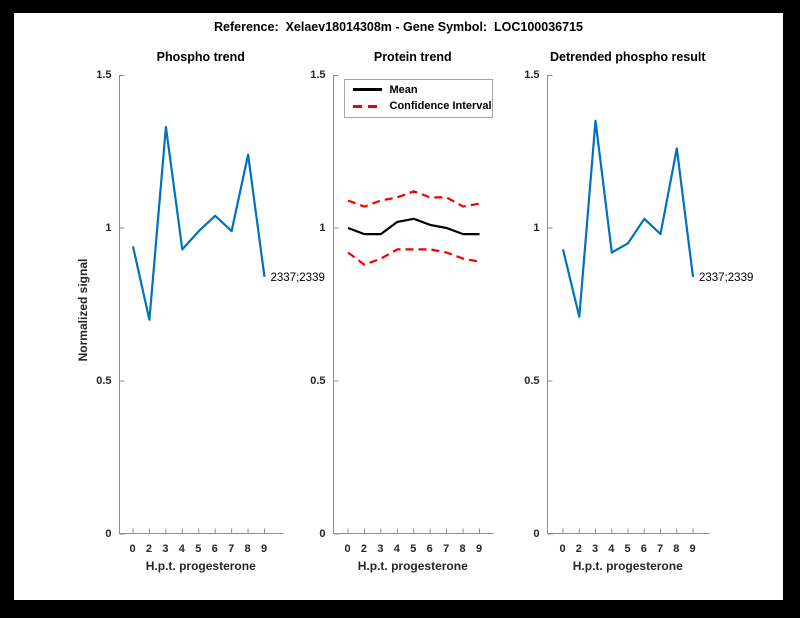 Image resolution: width=800 pixels, height=618 pixels. Describe the element at coordinates (403, 89) in the screenshot. I see `legend-label-mean: Mean` at that location.